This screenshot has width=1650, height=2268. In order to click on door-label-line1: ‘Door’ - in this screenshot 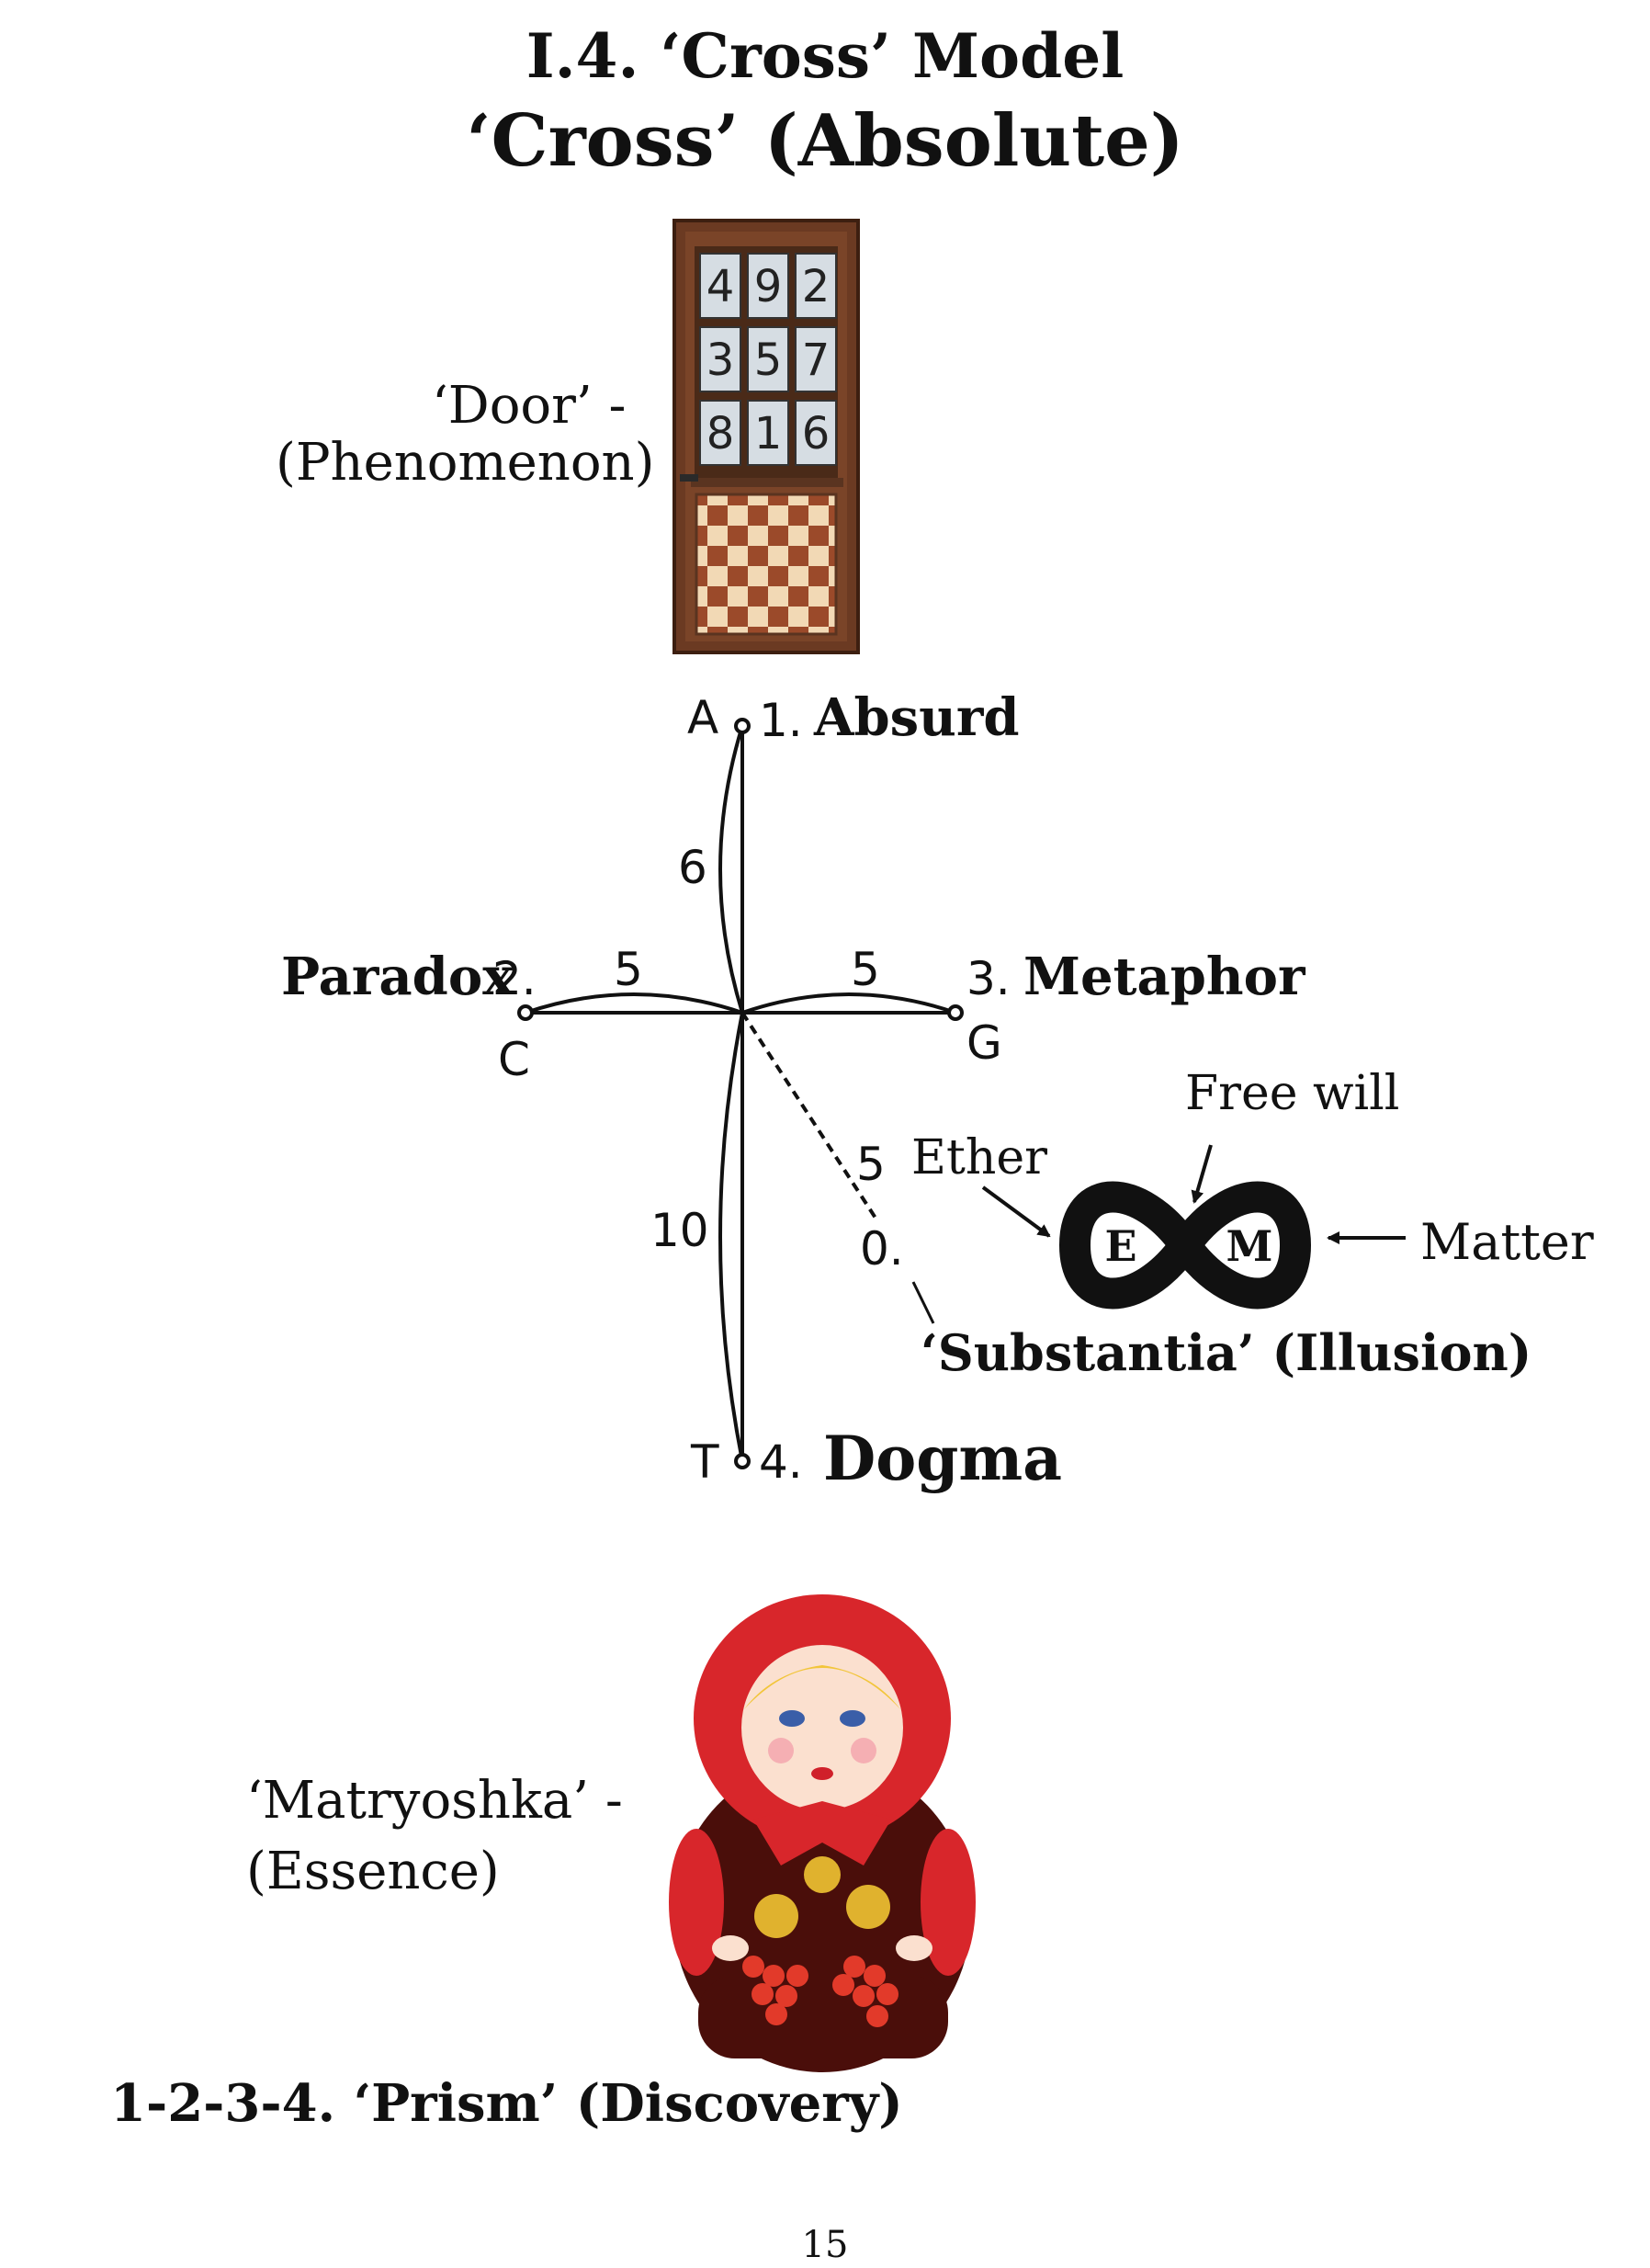, I will do `click(529, 406)`.